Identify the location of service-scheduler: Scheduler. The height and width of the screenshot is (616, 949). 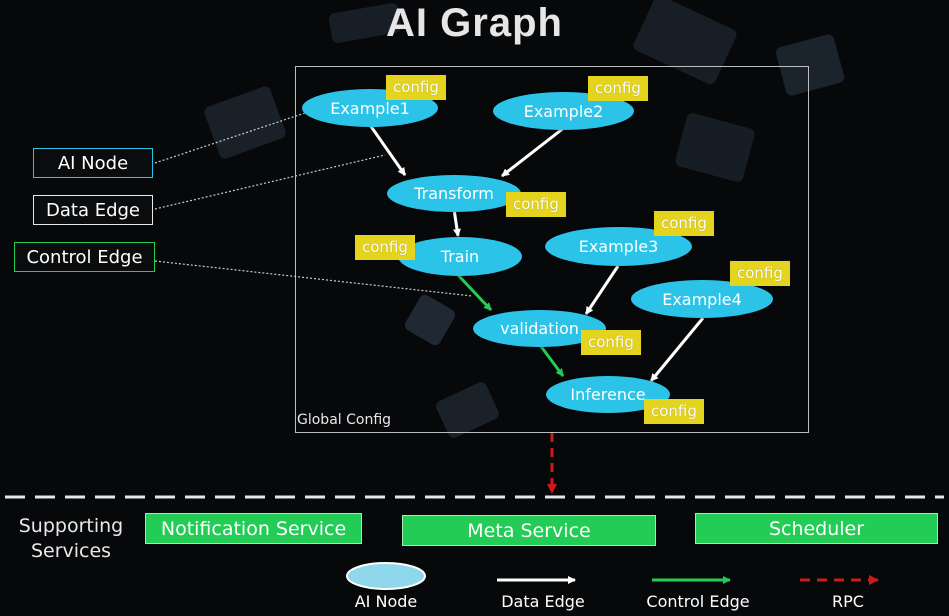
(816, 528).